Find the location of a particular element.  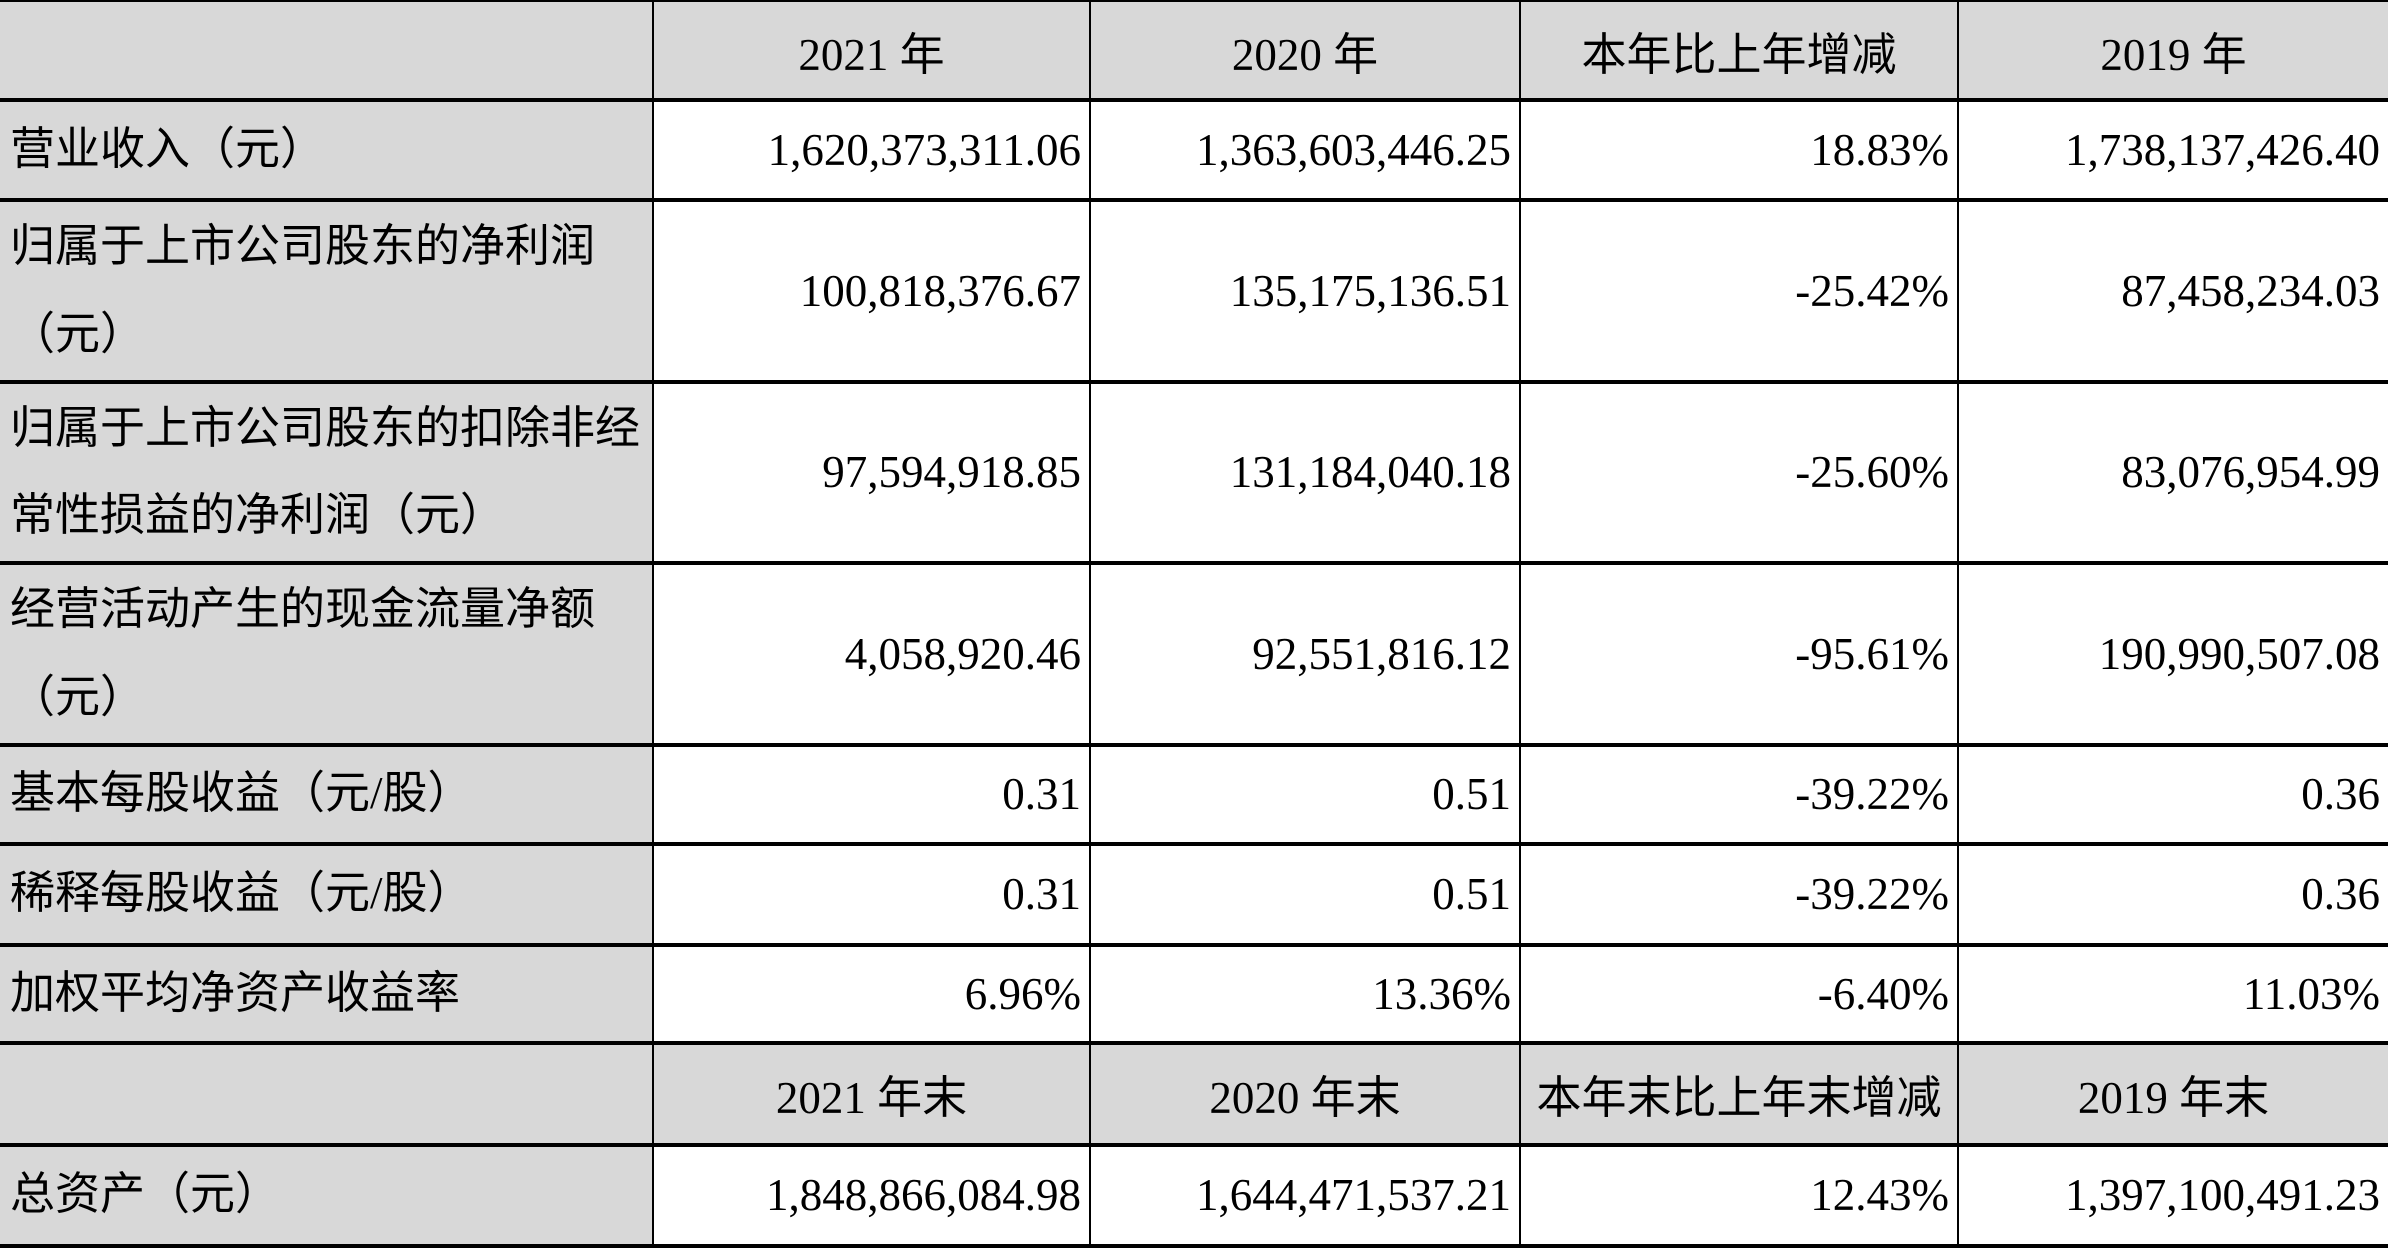

value-cell: 1,620,373,311.06 is located at coordinates (871, 150).